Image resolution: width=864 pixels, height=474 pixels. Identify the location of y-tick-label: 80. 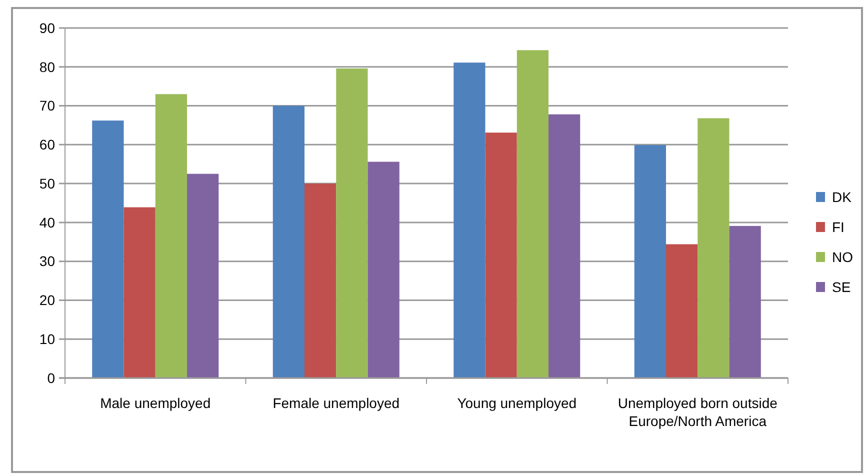
(47, 66).